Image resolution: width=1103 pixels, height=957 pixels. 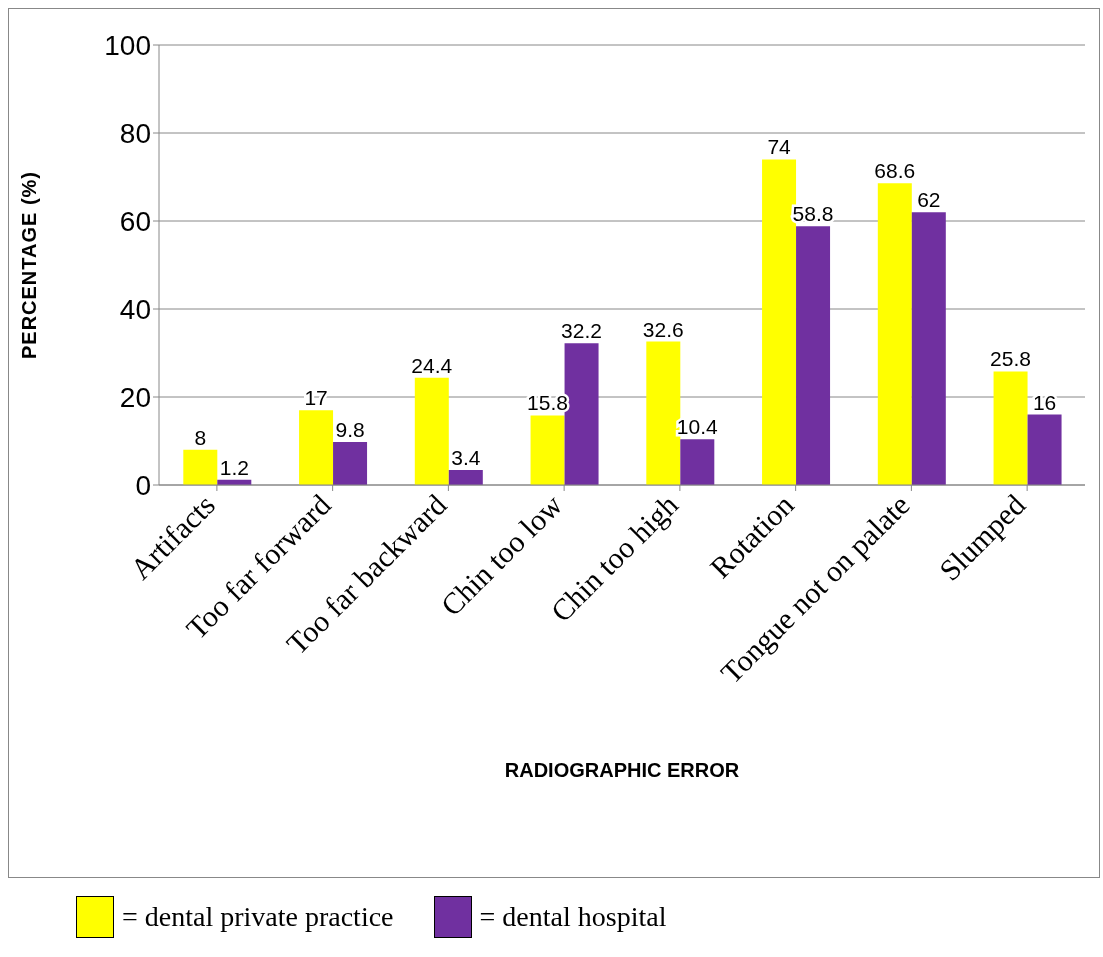 I want to click on data-label: 17, so click(x=316, y=398).